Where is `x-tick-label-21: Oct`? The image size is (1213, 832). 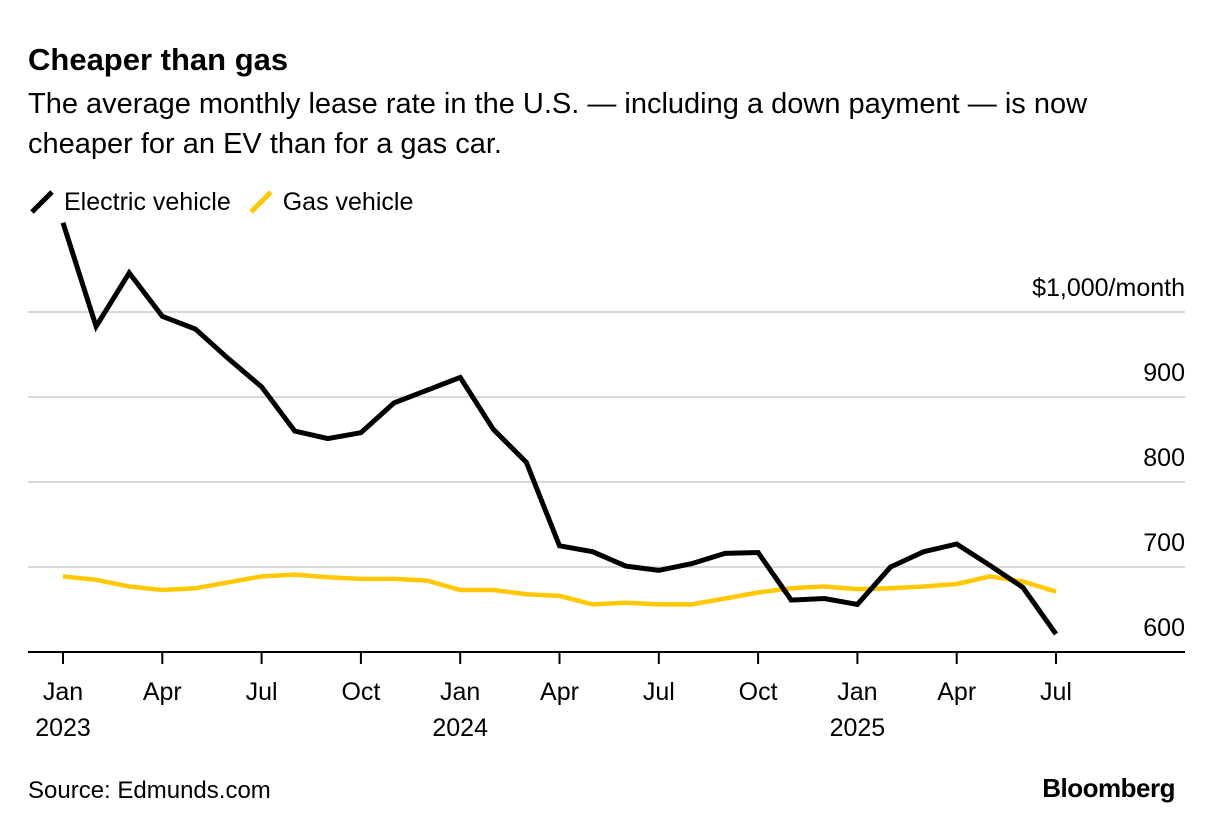 x-tick-label-21: Oct is located at coordinates (758, 692).